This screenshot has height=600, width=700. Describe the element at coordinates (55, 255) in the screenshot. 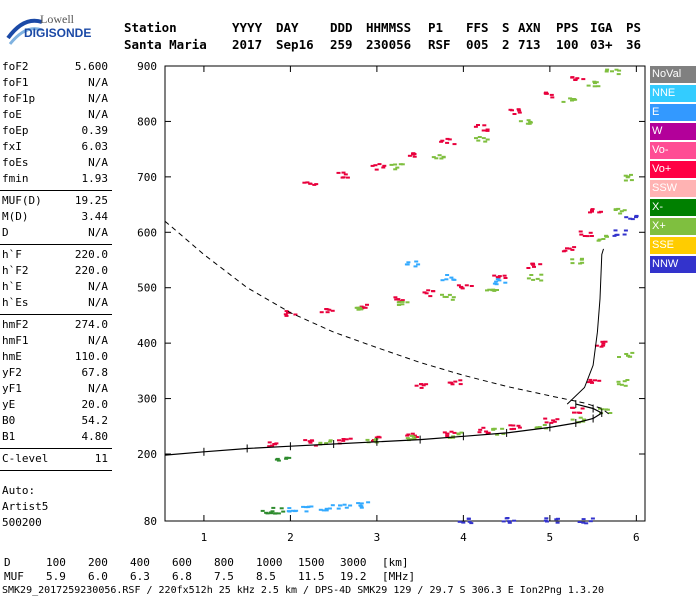

I see `param-hf: h`F 220.0` at that location.